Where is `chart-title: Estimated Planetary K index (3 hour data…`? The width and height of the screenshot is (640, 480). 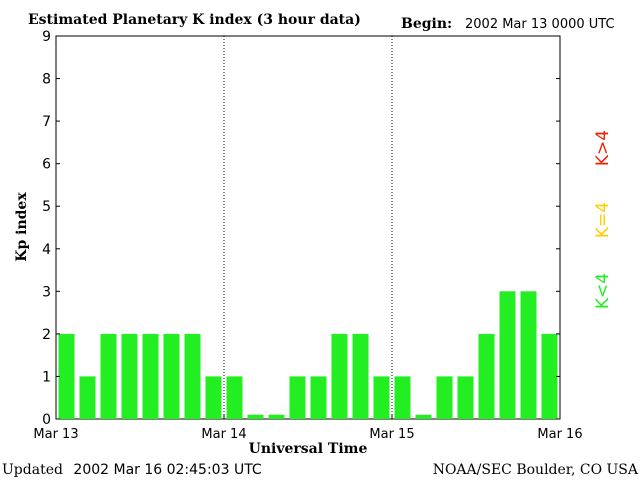
chart-title: Estimated Planetary K index (3 hour data… is located at coordinates (194, 20).